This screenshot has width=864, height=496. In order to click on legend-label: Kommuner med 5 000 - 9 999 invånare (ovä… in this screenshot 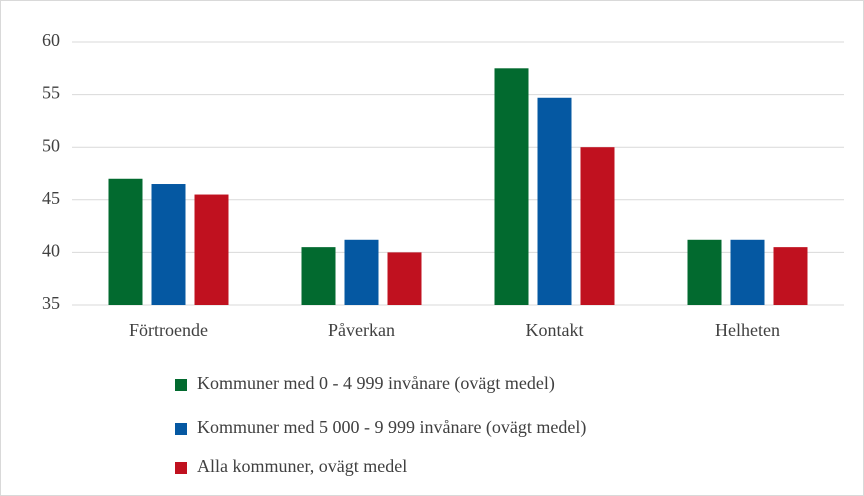, I will do `click(391, 427)`.